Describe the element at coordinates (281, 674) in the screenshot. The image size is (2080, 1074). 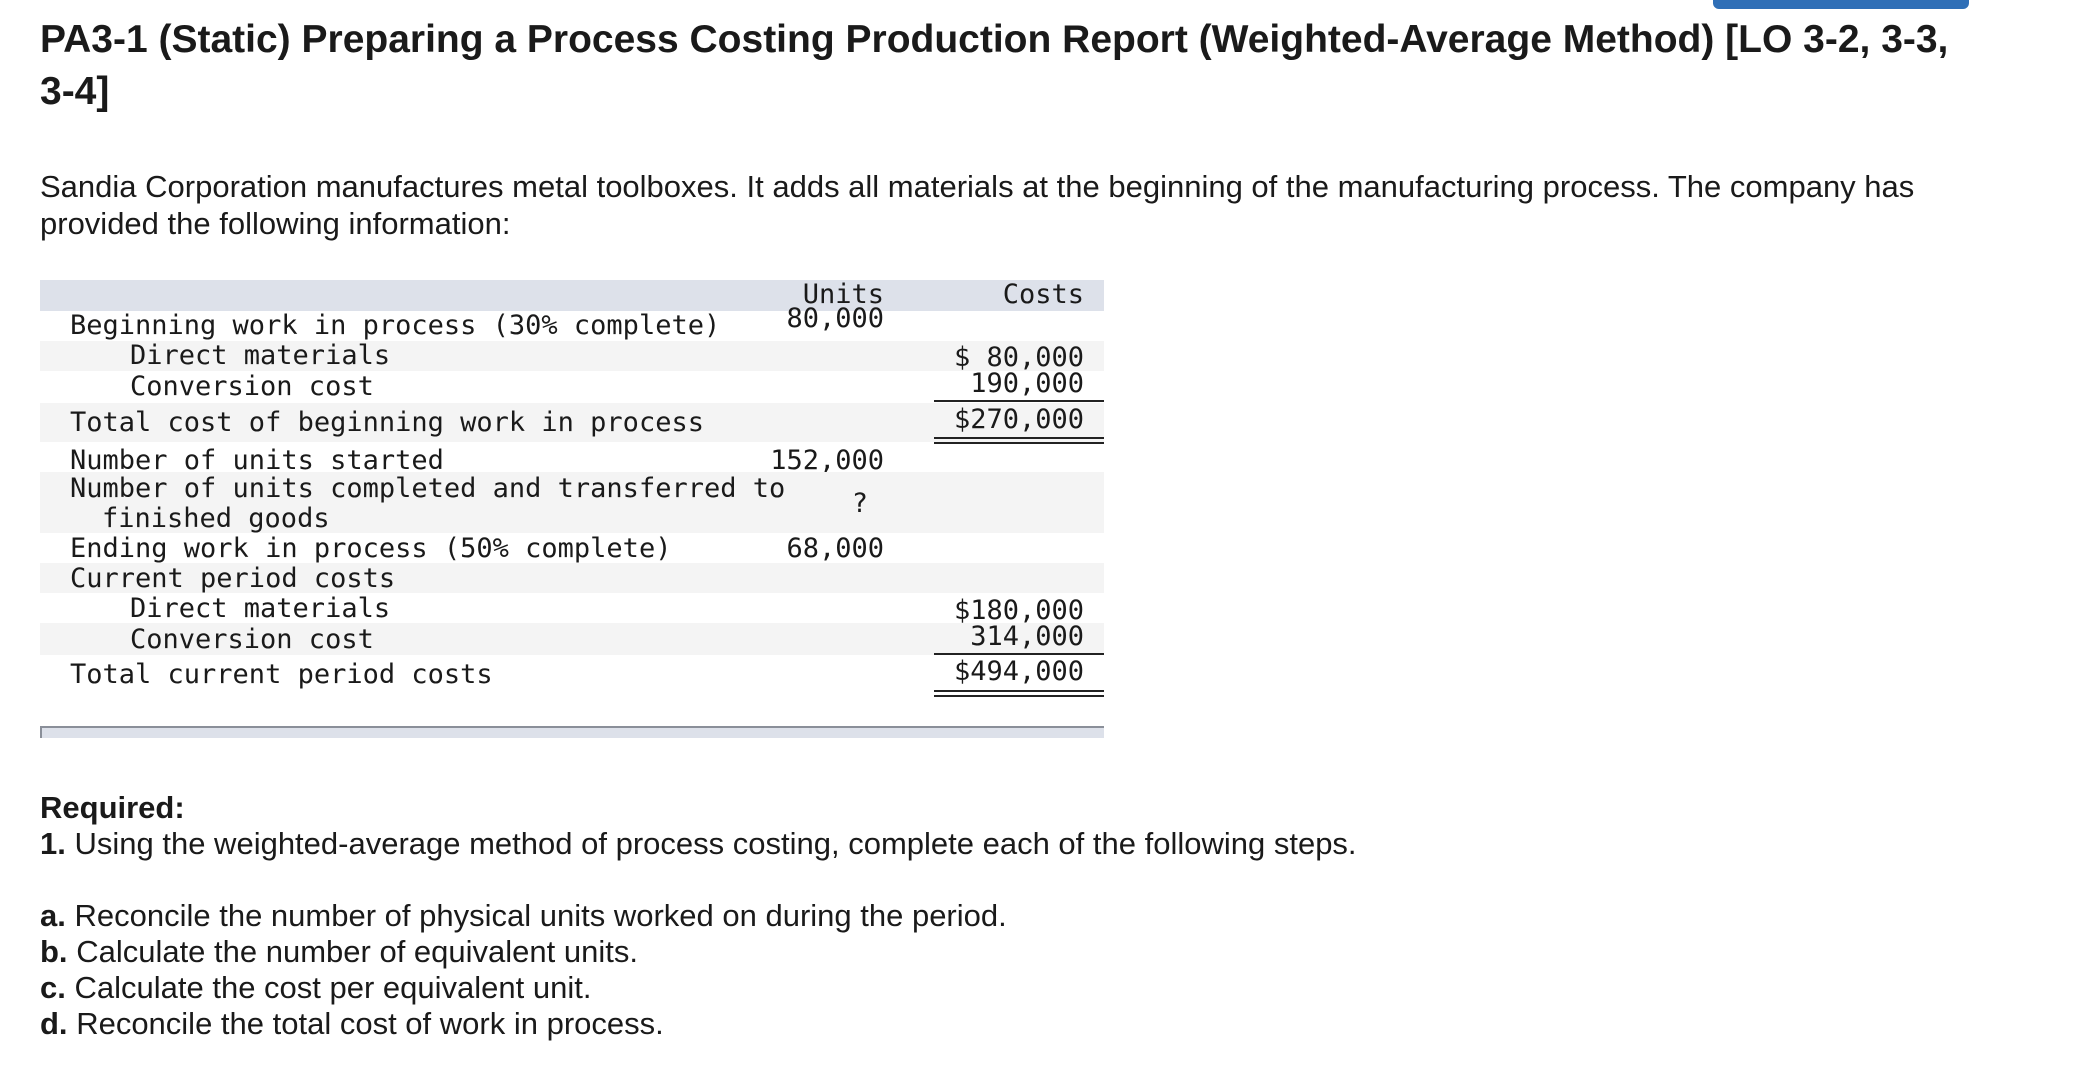
I see `row-label: Total current period costs` at that location.